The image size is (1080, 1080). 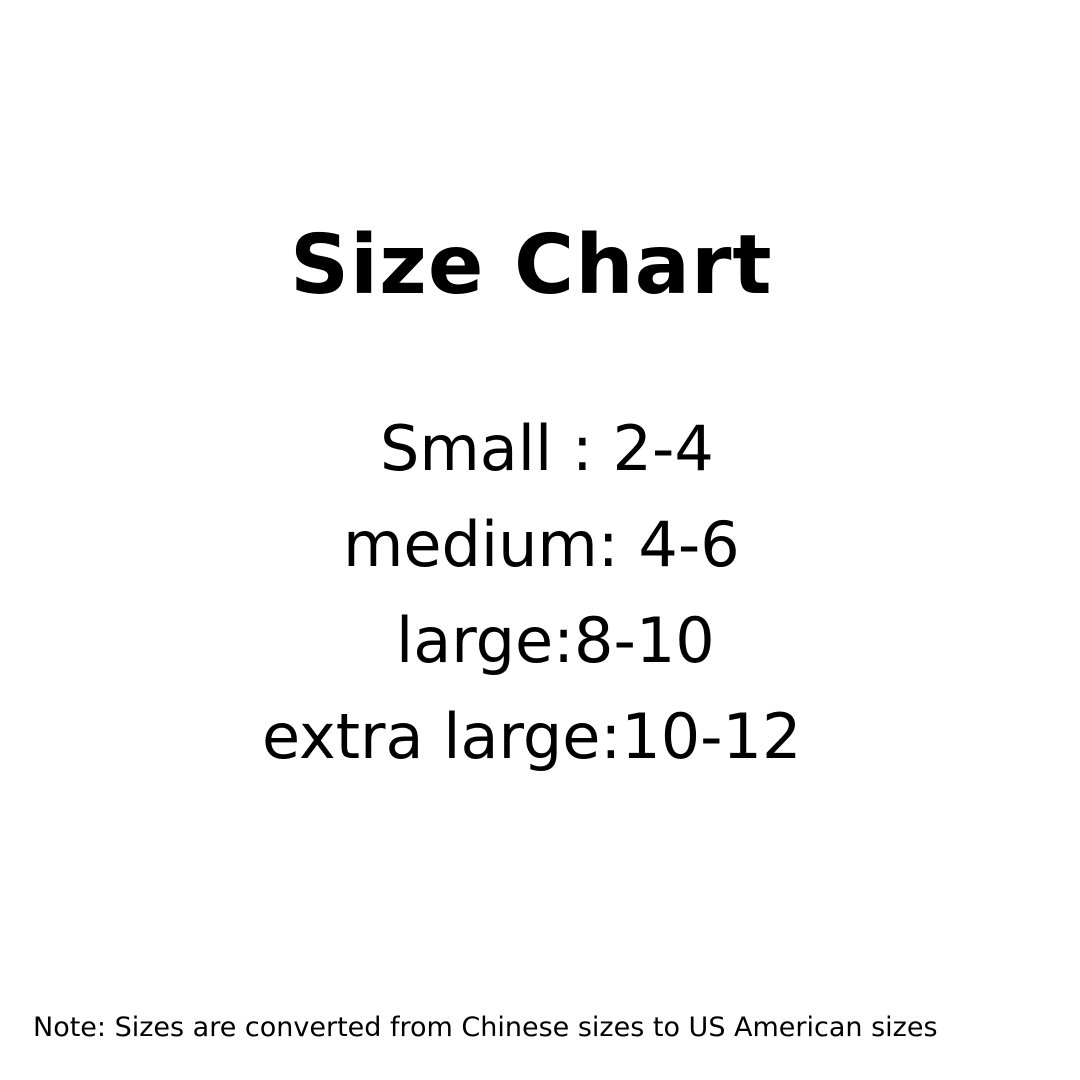 I want to click on size-small: Small : 2-4, so click(x=547, y=448).